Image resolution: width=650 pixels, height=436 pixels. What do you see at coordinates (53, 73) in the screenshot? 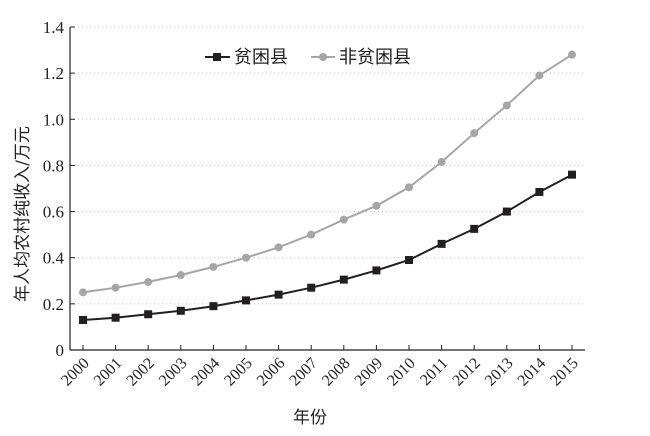
I see `y-tick-label: 1.2` at bounding box center [53, 73].